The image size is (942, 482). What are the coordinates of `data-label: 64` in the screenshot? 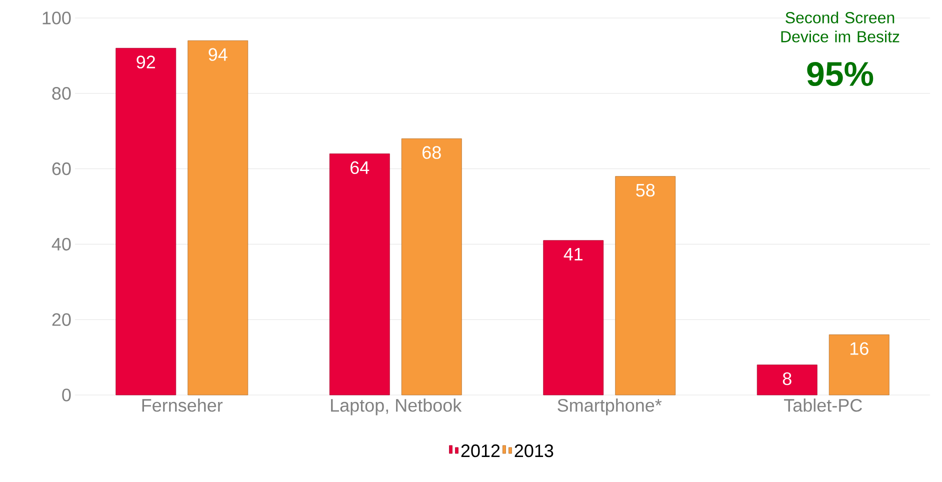 It's located at (360, 167).